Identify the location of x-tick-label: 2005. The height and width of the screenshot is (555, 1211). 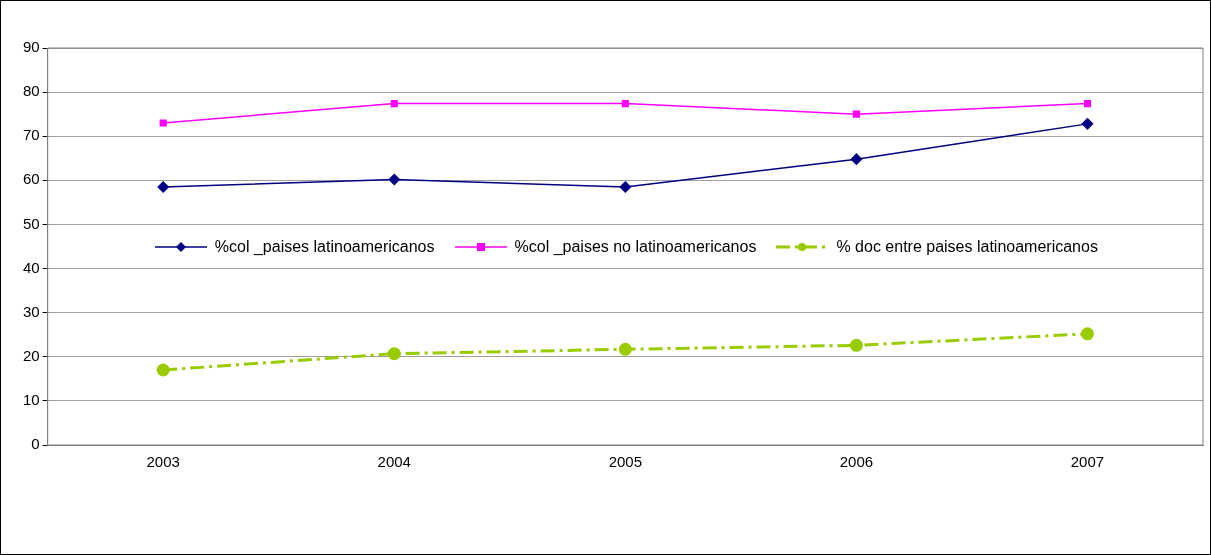
(625, 462).